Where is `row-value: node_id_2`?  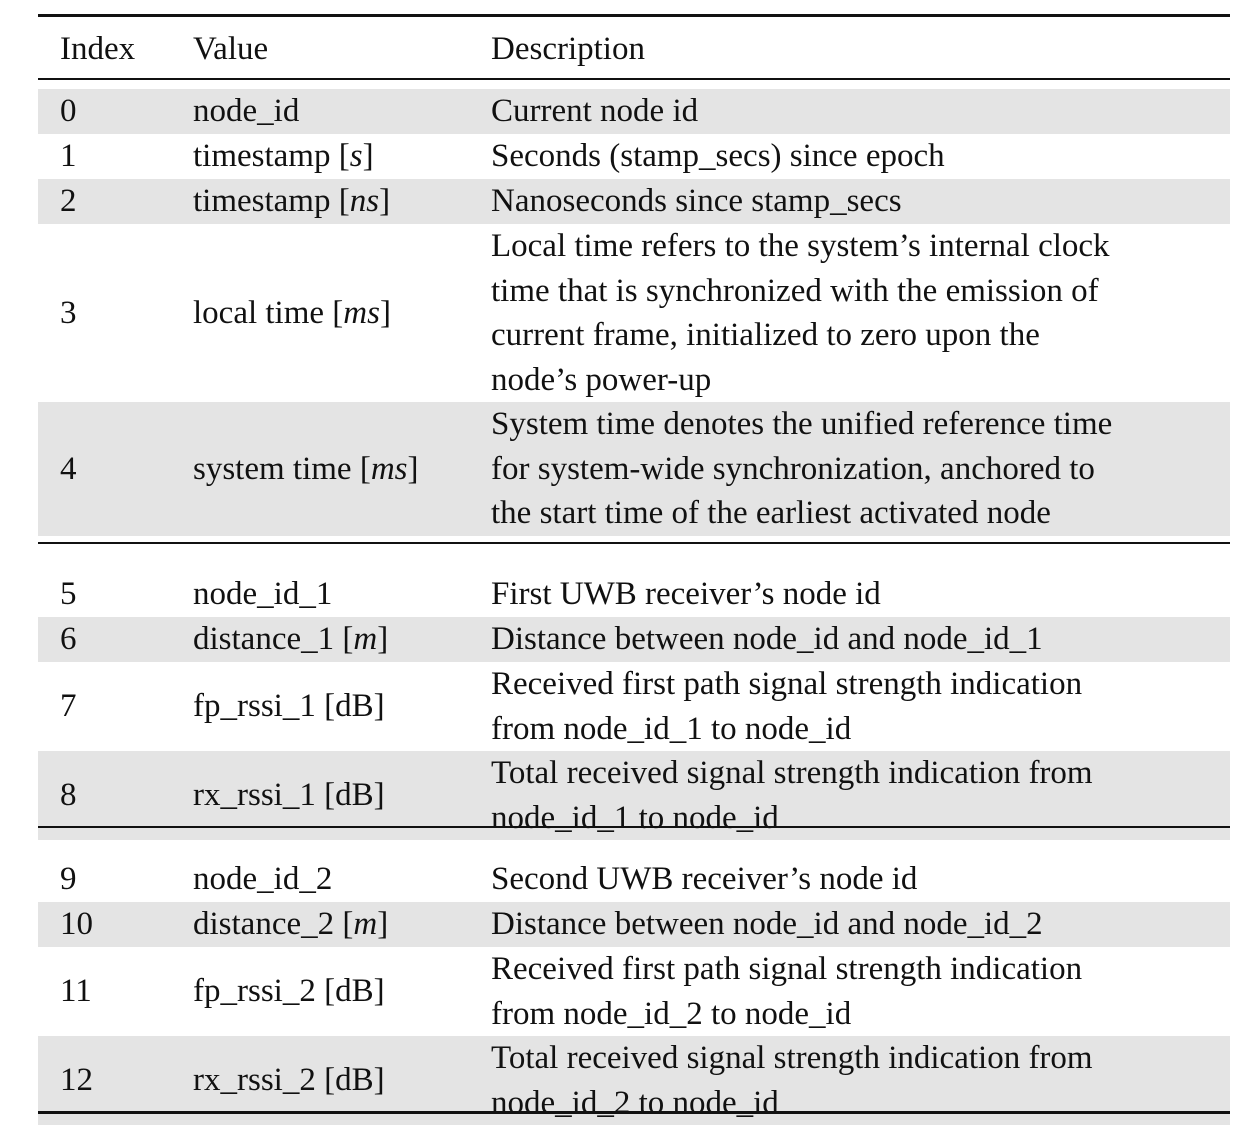 row-value: node_id_2 is located at coordinates (262, 879).